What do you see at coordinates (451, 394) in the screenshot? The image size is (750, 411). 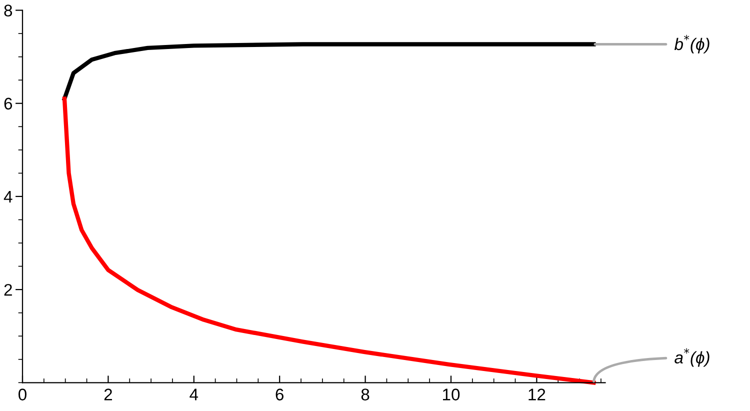 I see `x-tick-label: 10` at bounding box center [451, 394].